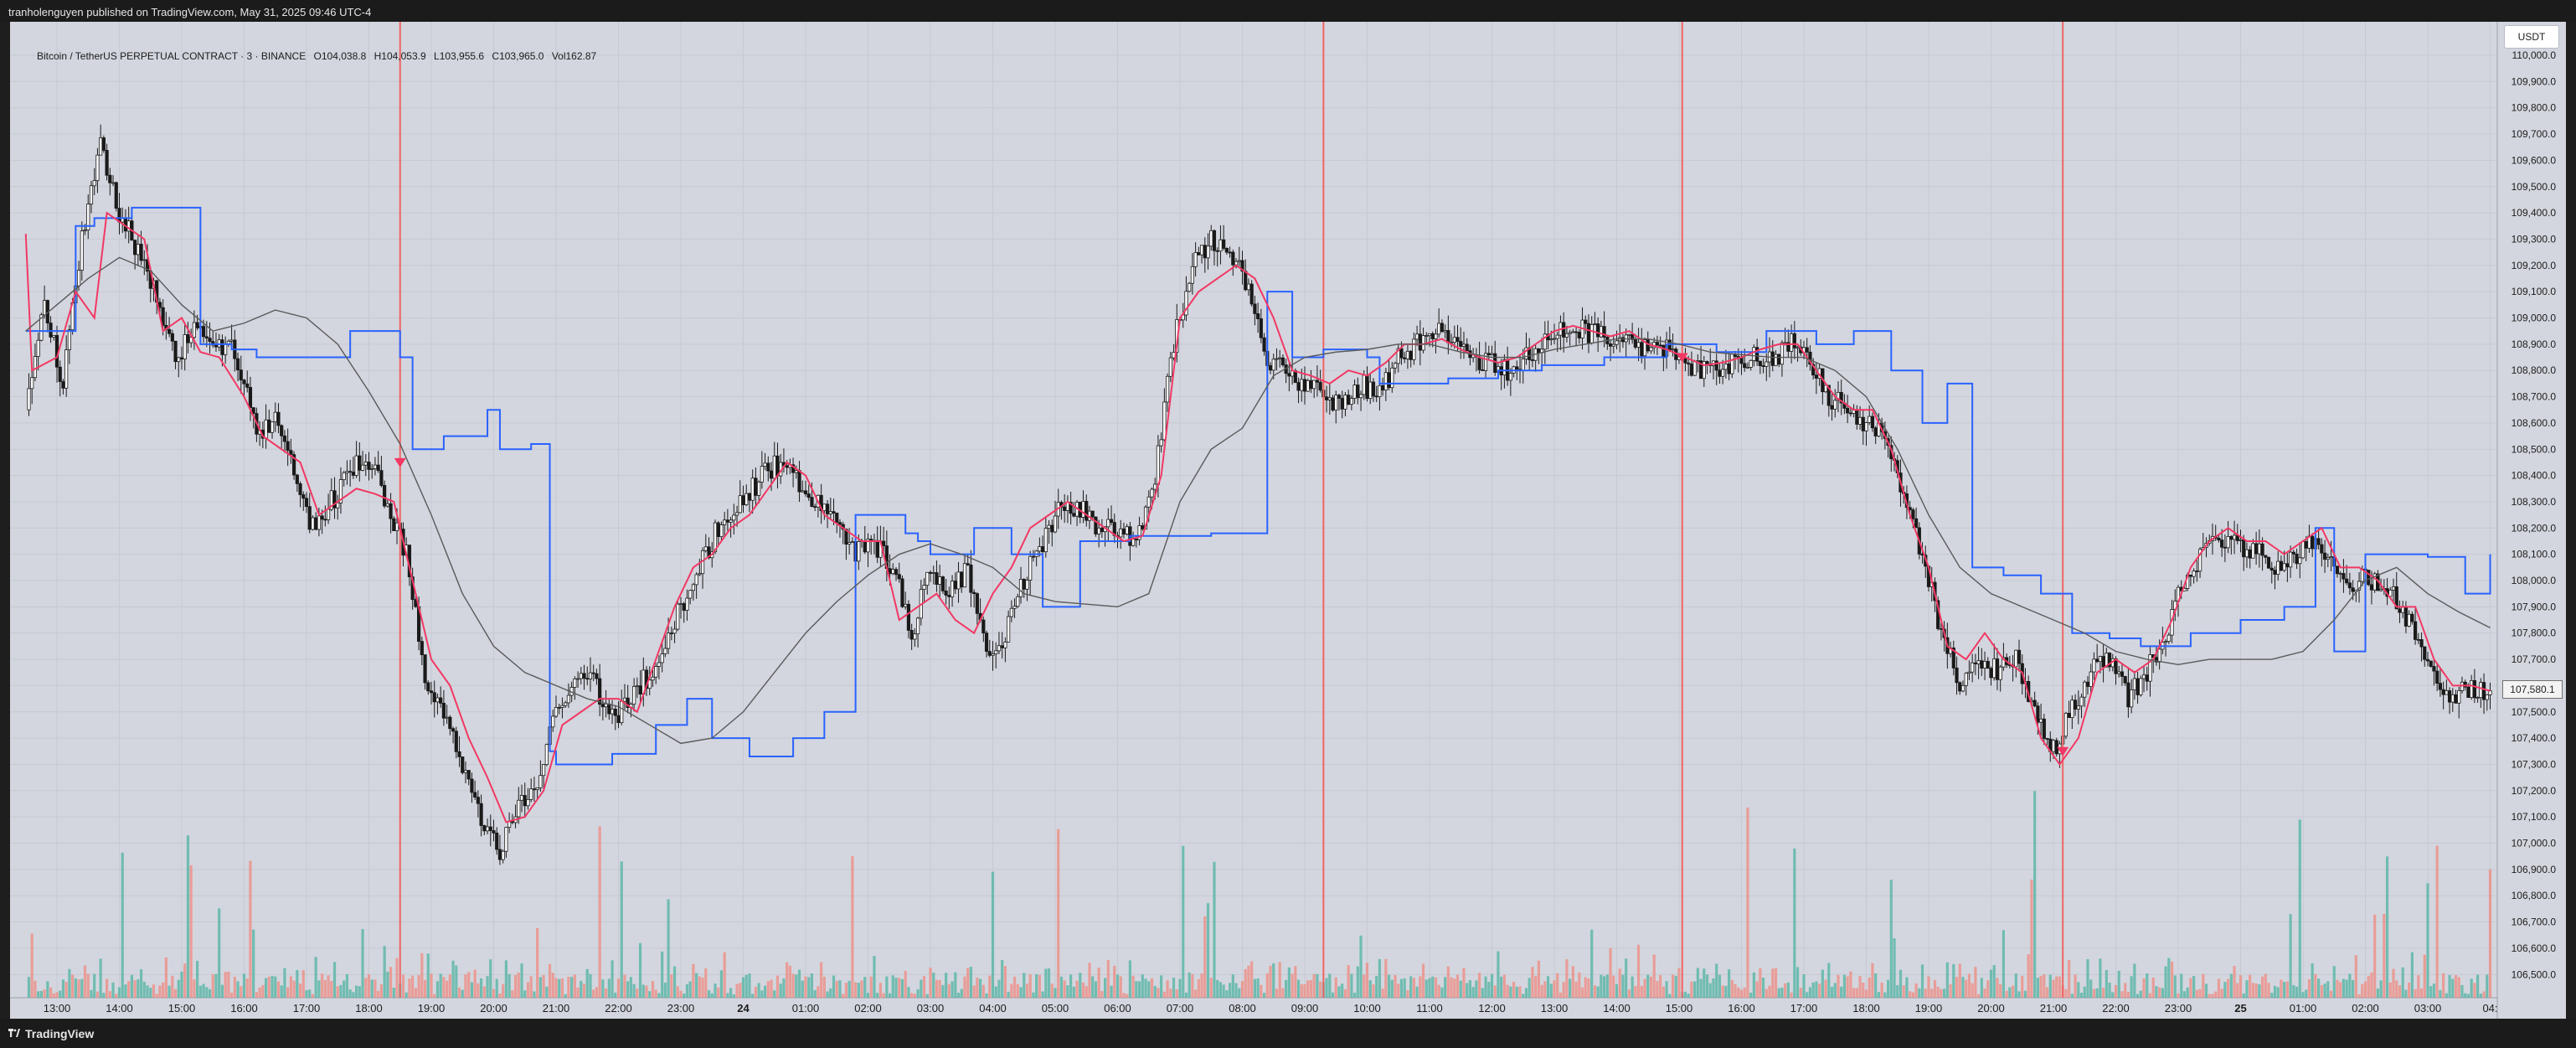  What do you see at coordinates (2534, 870) in the screenshot?
I see `price-tick-label: 106,900.0` at bounding box center [2534, 870].